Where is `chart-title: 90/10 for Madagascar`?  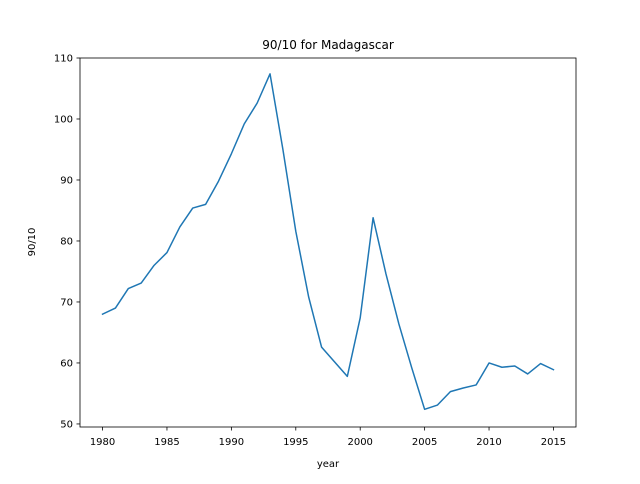
chart-title: 90/10 for Madagascar is located at coordinates (328, 45).